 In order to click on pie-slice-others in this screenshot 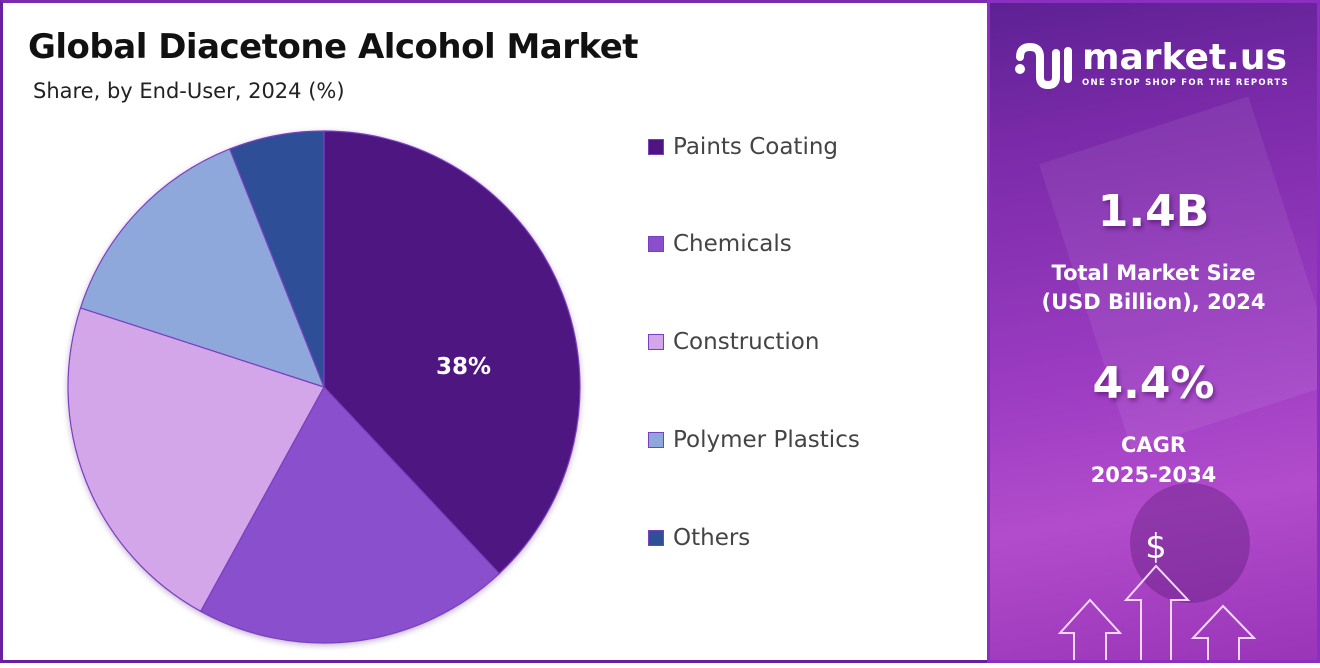, I will do `click(276, 259)`.